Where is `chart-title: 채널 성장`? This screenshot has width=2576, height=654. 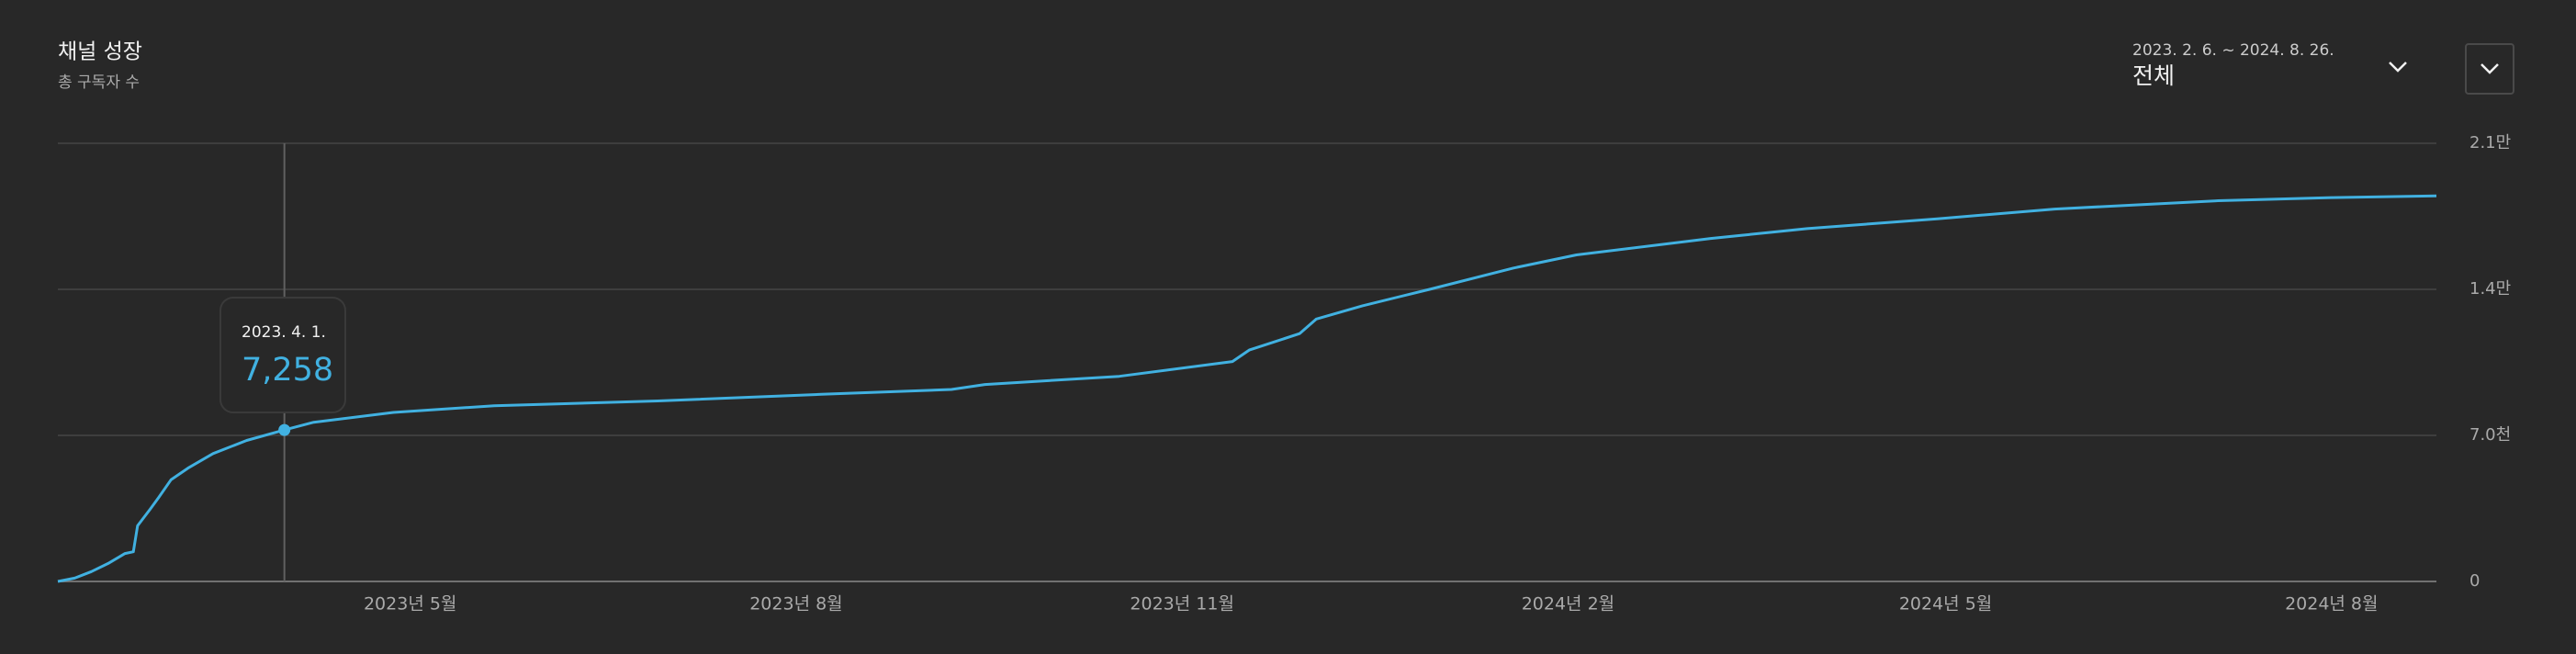 chart-title: 채널 성장 is located at coordinates (100, 52).